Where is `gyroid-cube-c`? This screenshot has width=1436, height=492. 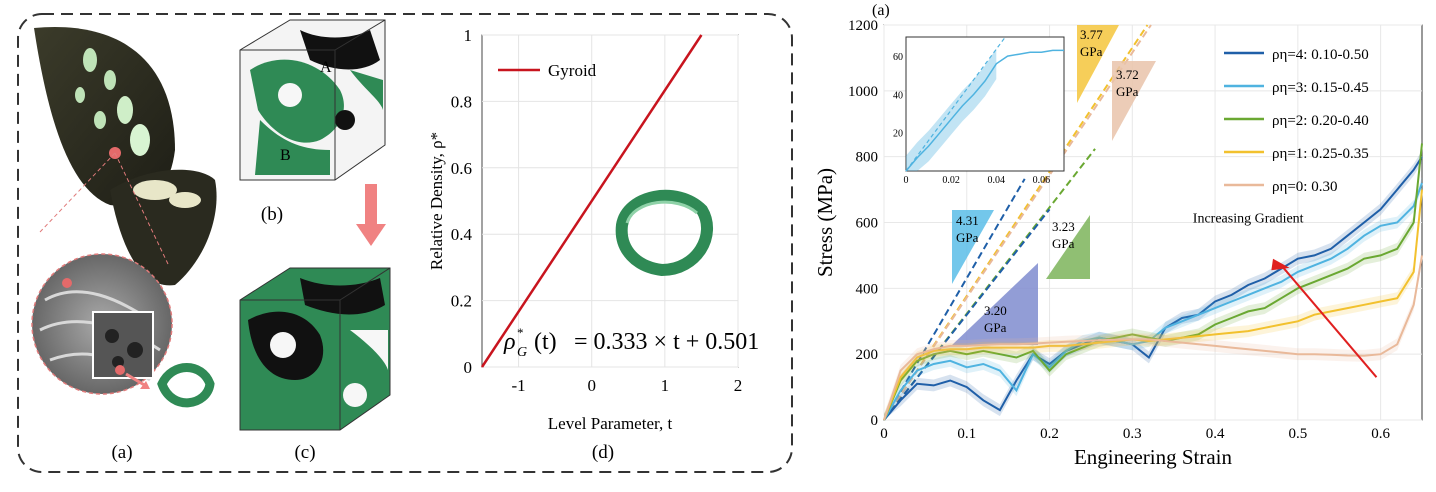 gyroid-cube-c is located at coordinates (315, 349).